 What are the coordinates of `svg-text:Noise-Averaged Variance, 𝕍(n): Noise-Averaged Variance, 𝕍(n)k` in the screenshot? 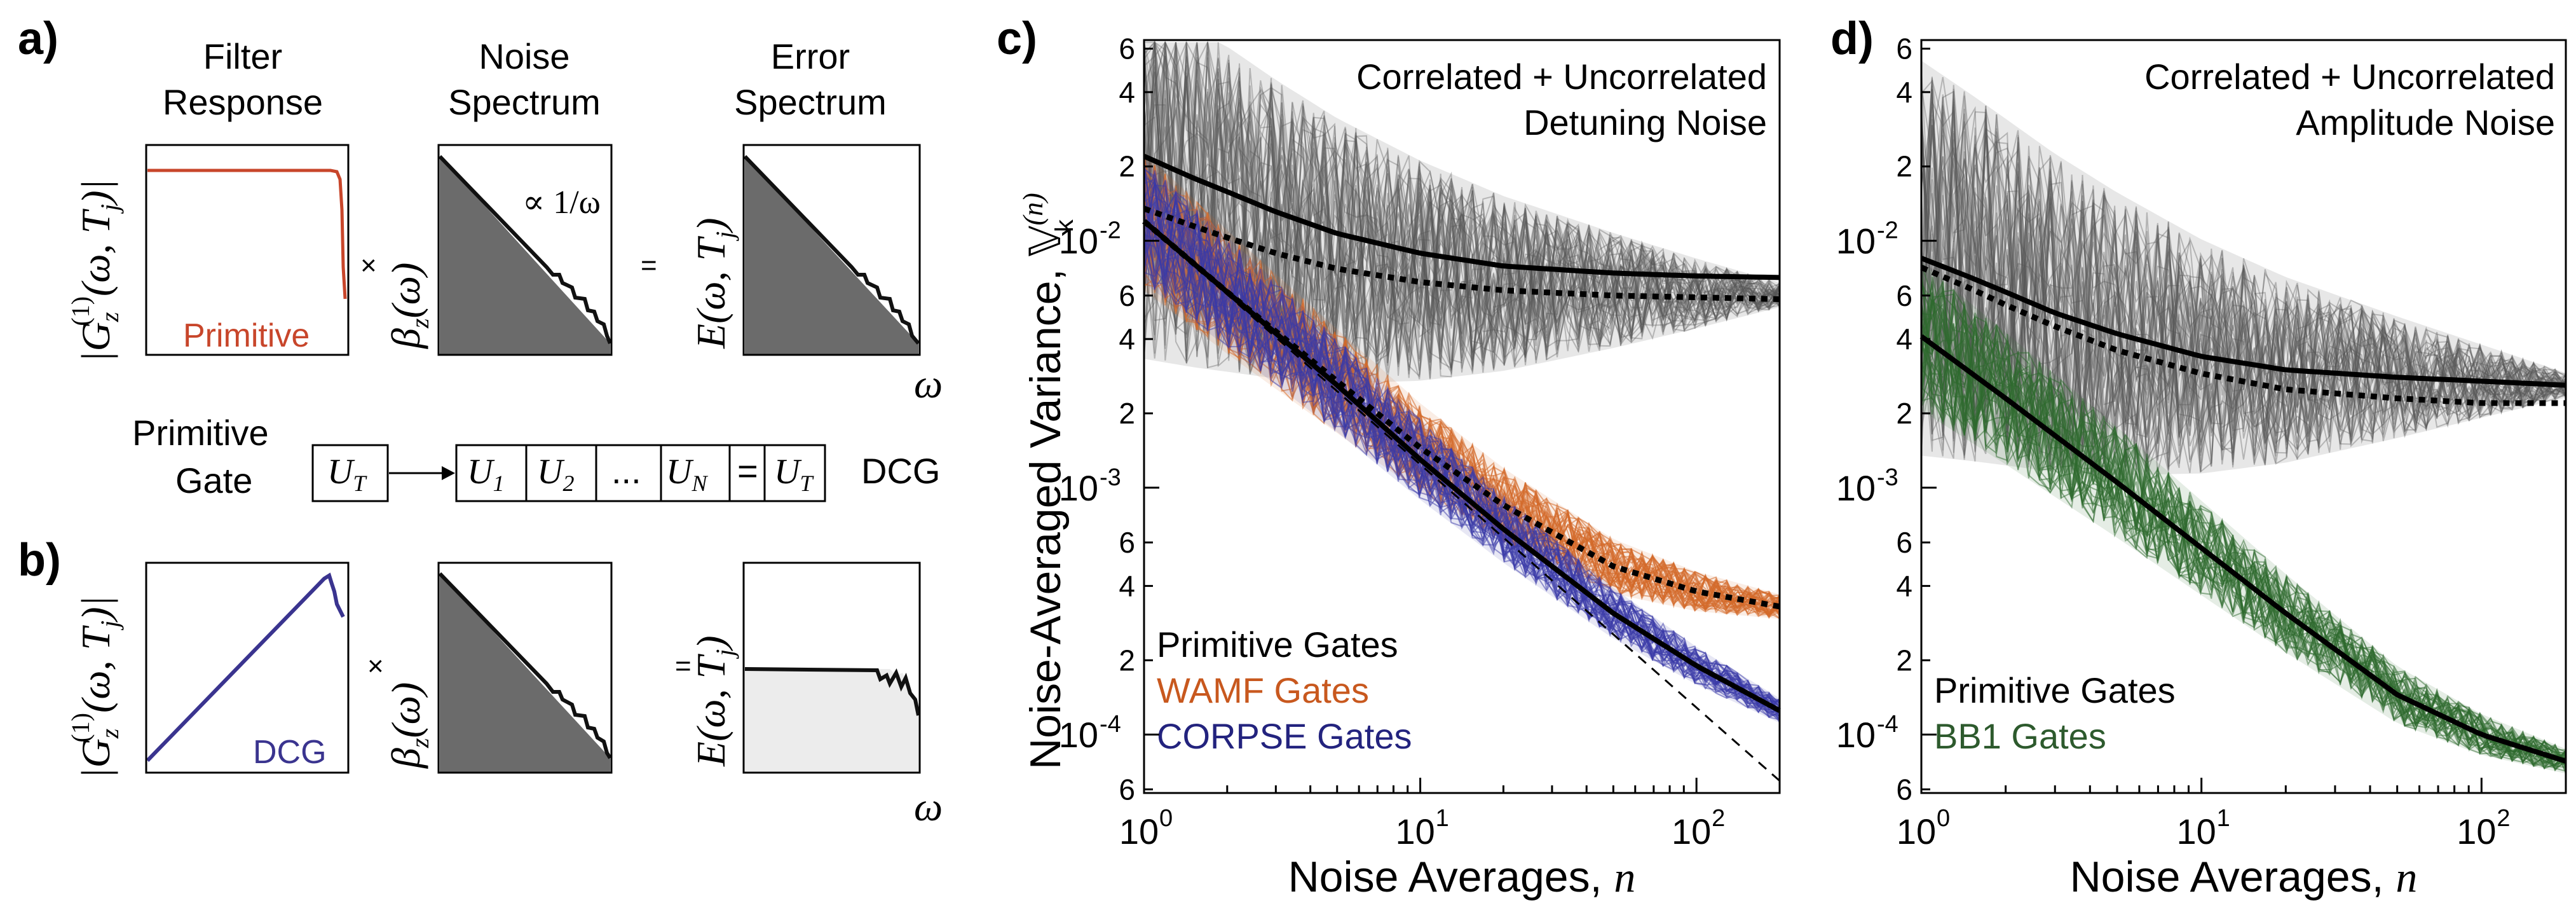 It's located at (1048, 481).